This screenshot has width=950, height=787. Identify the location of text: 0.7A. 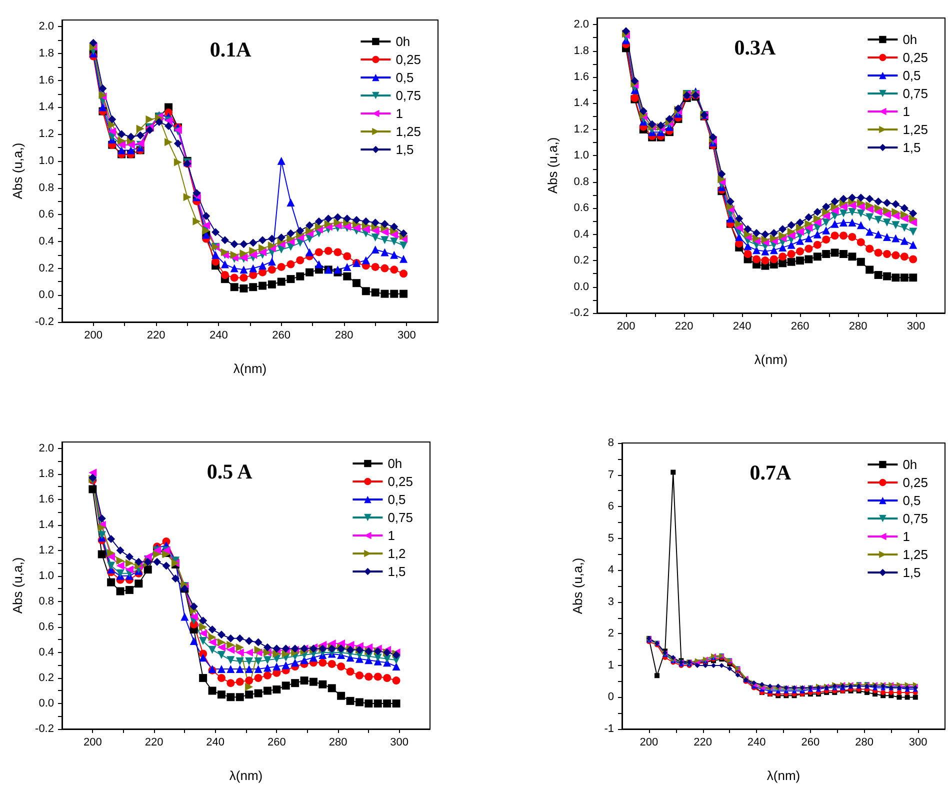
(771, 472).